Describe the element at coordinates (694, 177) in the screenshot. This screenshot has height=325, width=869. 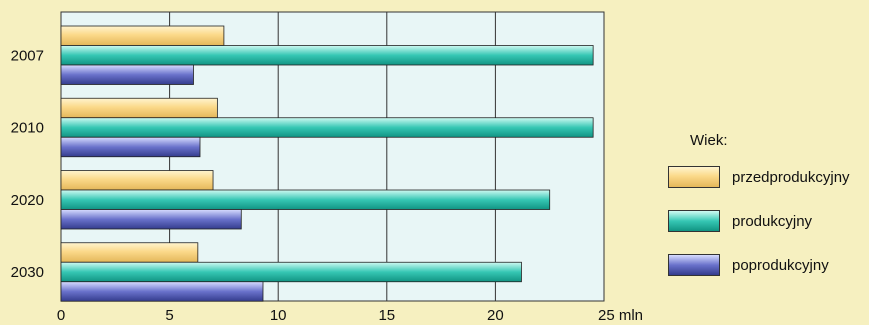
I see `legend-swatch-przedprodukcyjny` at that location.